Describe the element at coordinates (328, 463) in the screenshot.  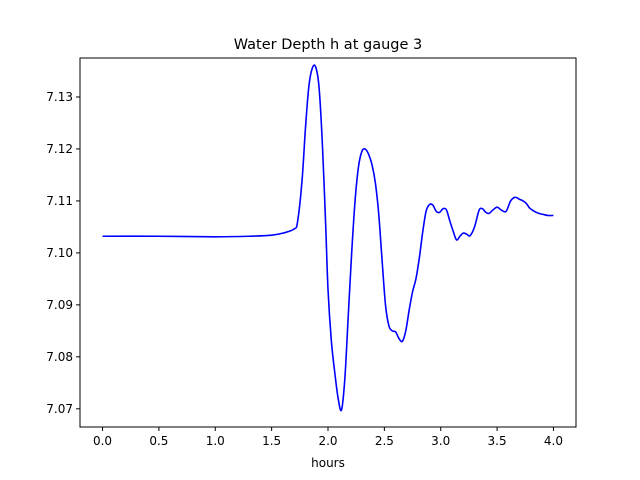
I see `x-axis-label: hours` at that location.